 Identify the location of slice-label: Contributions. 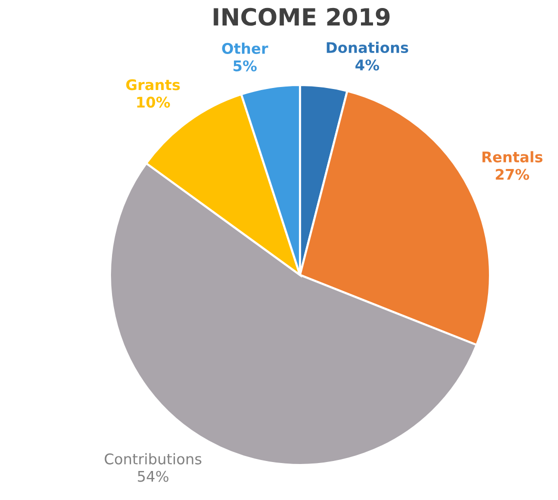
(153, 458).